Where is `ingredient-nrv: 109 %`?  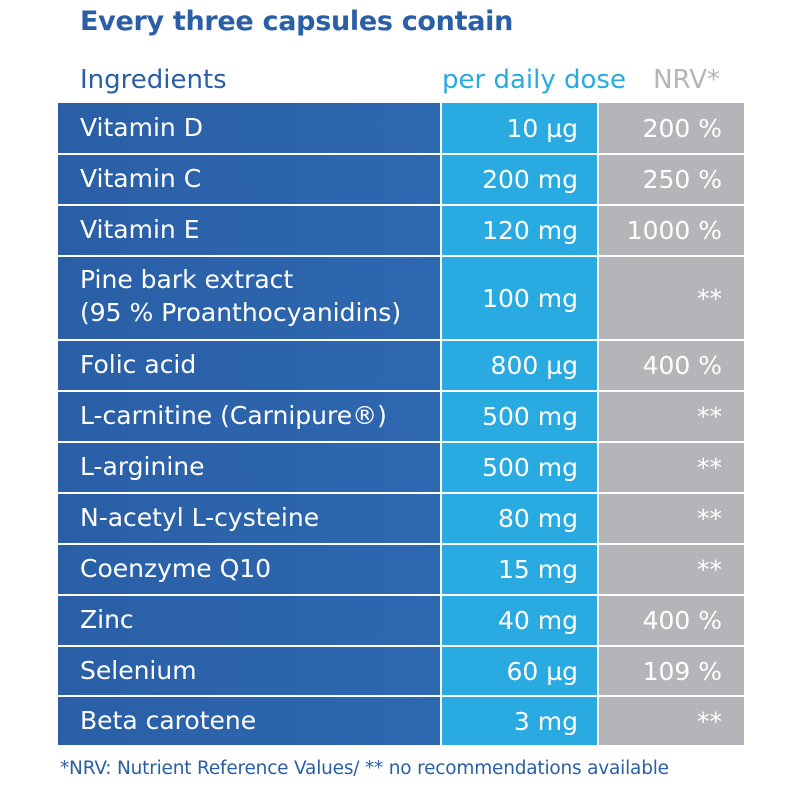
ingredient-nrv: 109 % is located at coordinates (671, 671).